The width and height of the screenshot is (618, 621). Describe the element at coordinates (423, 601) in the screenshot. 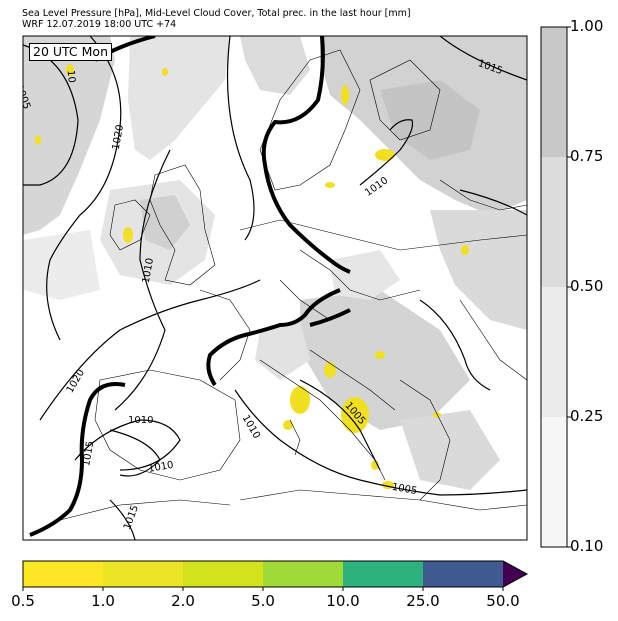

I see `precip-tick-label: 25.0` at that location.